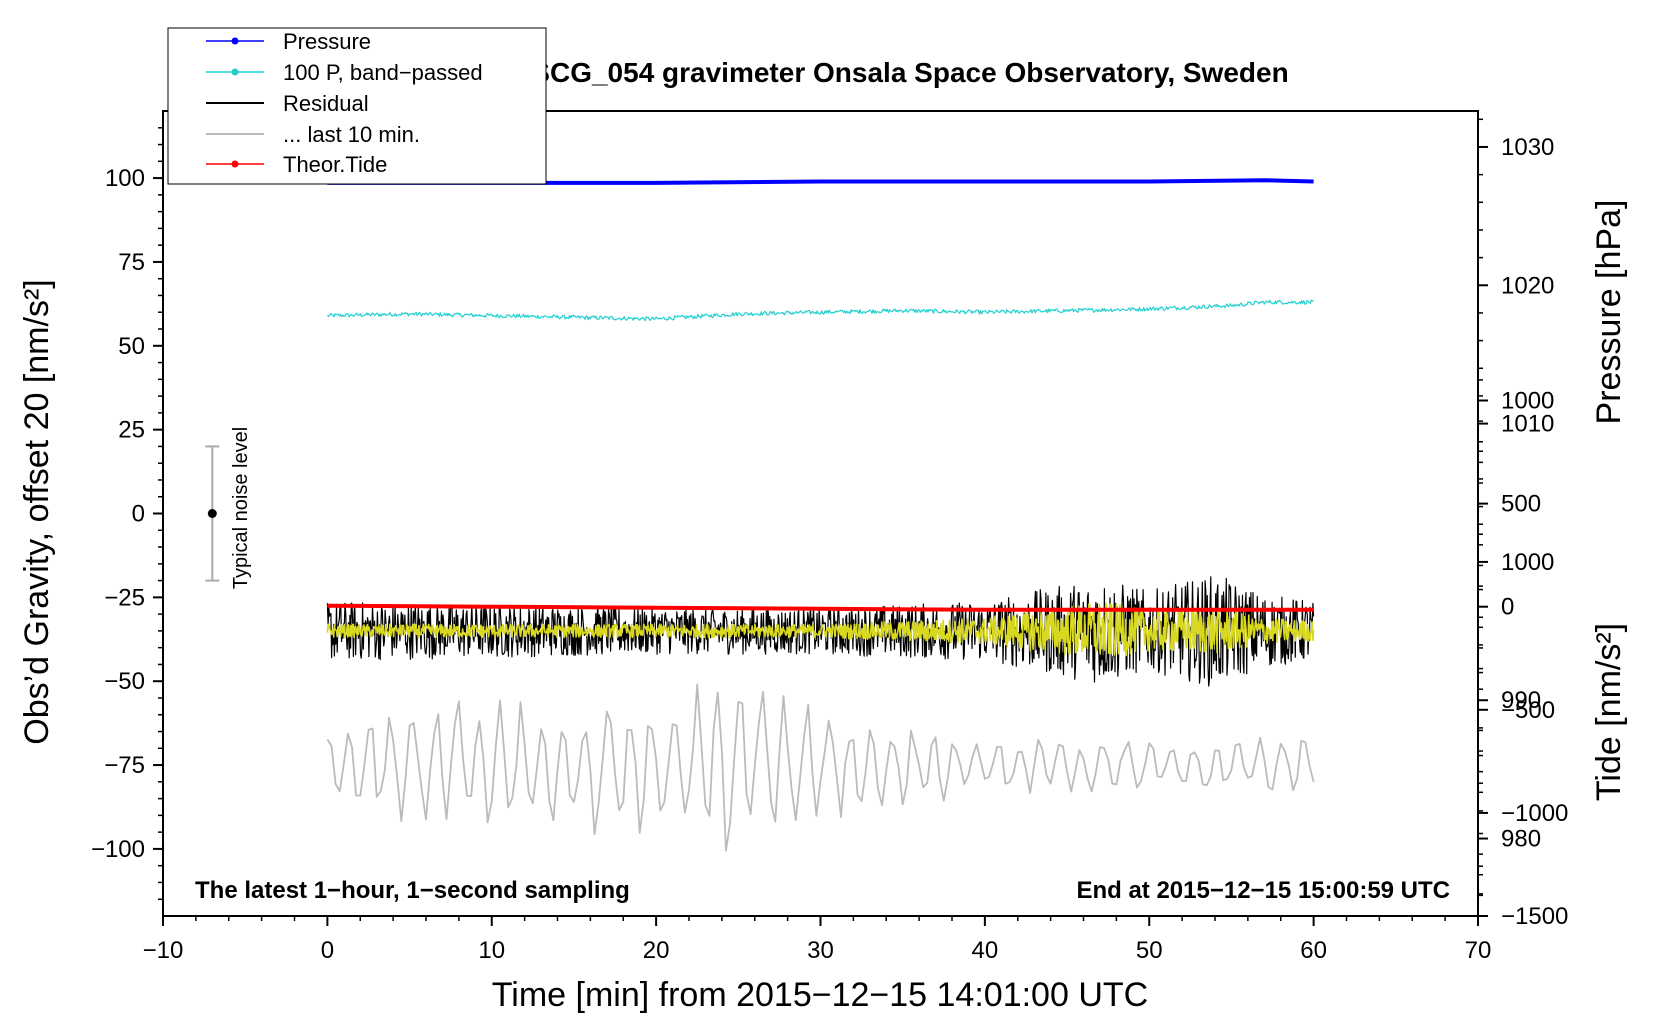 This screenshot has height=1020, width=1660. I want to click on y-left-tick-label: −25, so click(124, 597).